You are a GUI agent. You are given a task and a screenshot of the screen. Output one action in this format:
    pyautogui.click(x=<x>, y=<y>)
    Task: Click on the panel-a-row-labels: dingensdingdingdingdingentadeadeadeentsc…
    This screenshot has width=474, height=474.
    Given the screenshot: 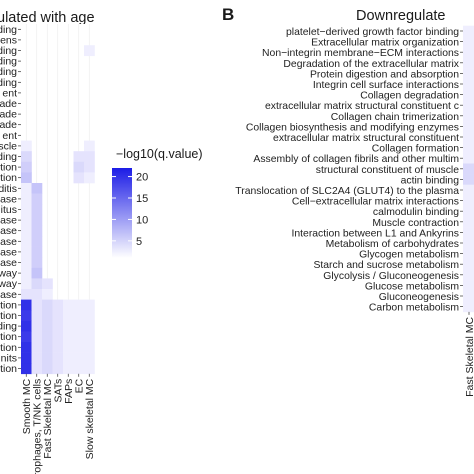 What is the action you would take?
    pyautogui.click(x=10, y=199)
    